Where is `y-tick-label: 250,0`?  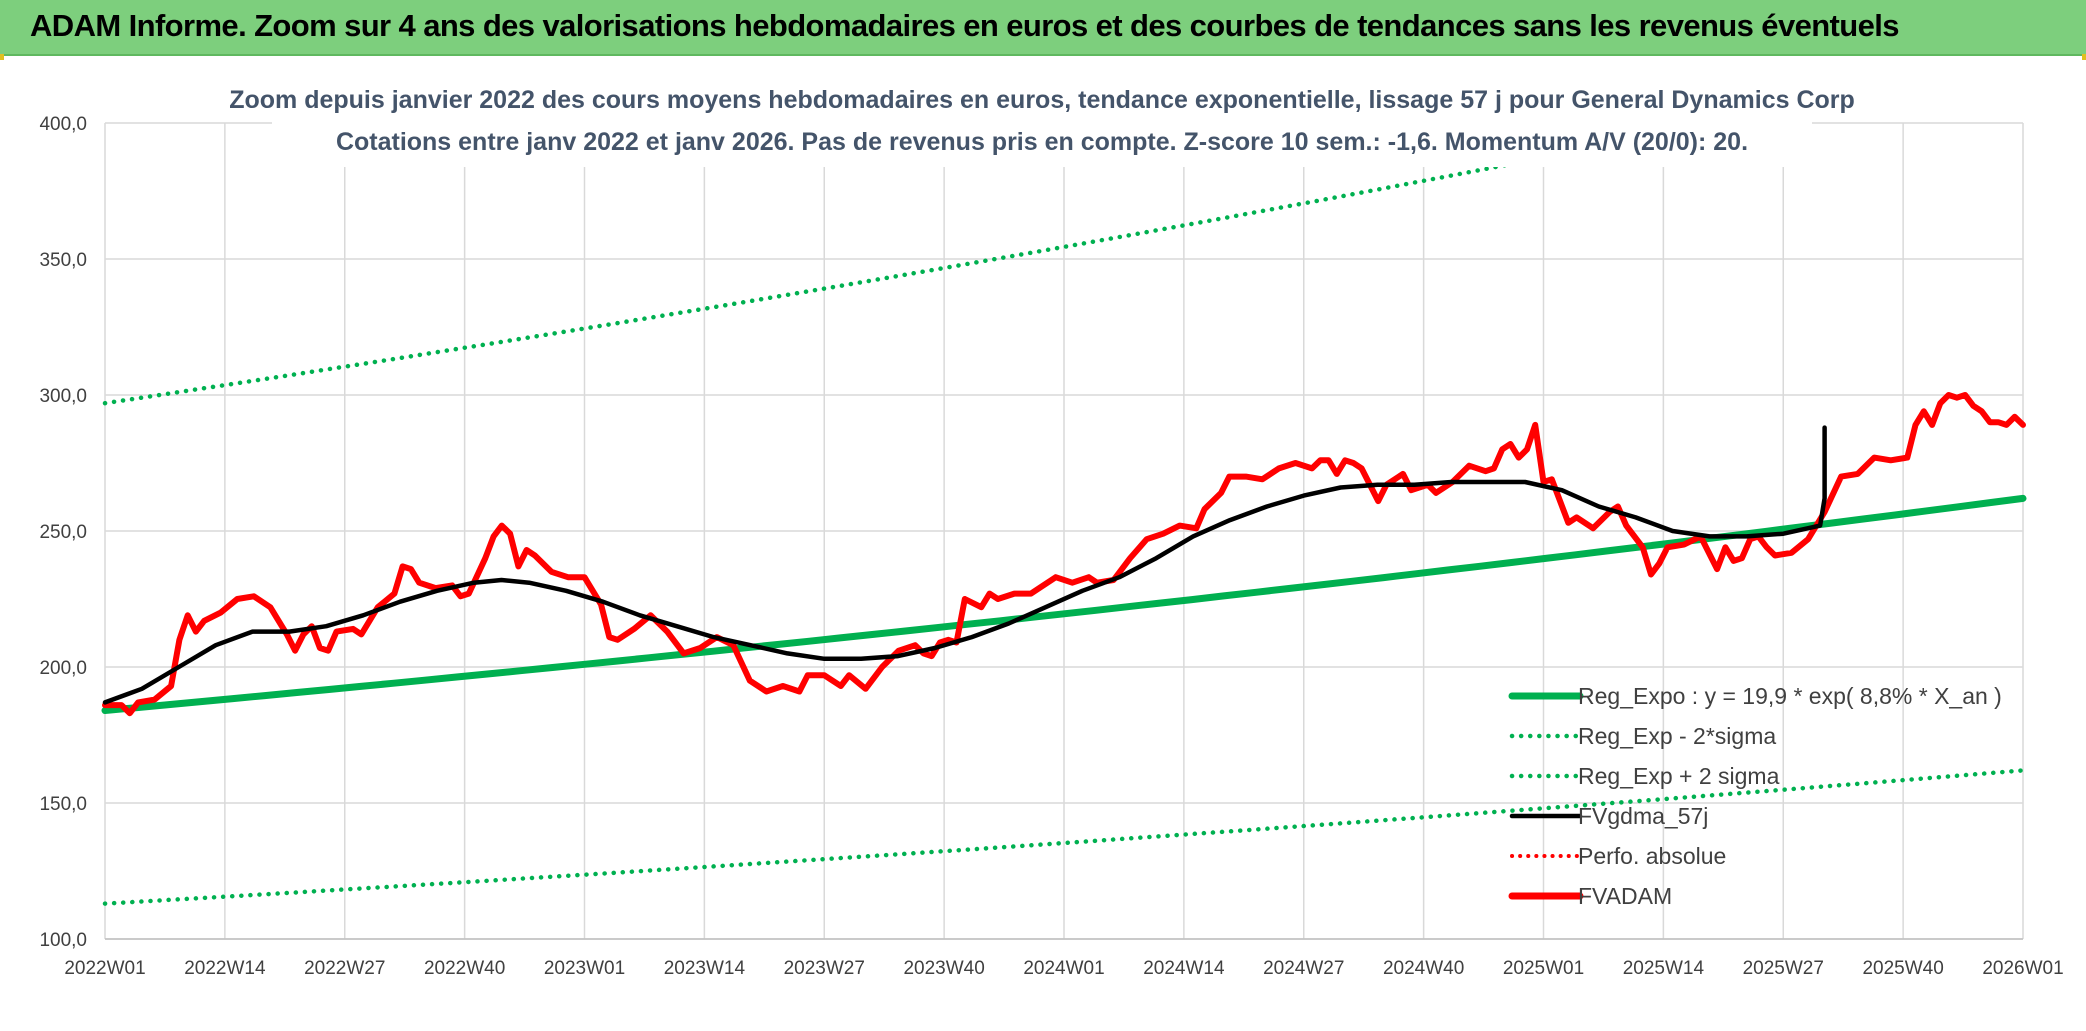 y-tick-label: 250,0 is located at coordinates (63, 532).